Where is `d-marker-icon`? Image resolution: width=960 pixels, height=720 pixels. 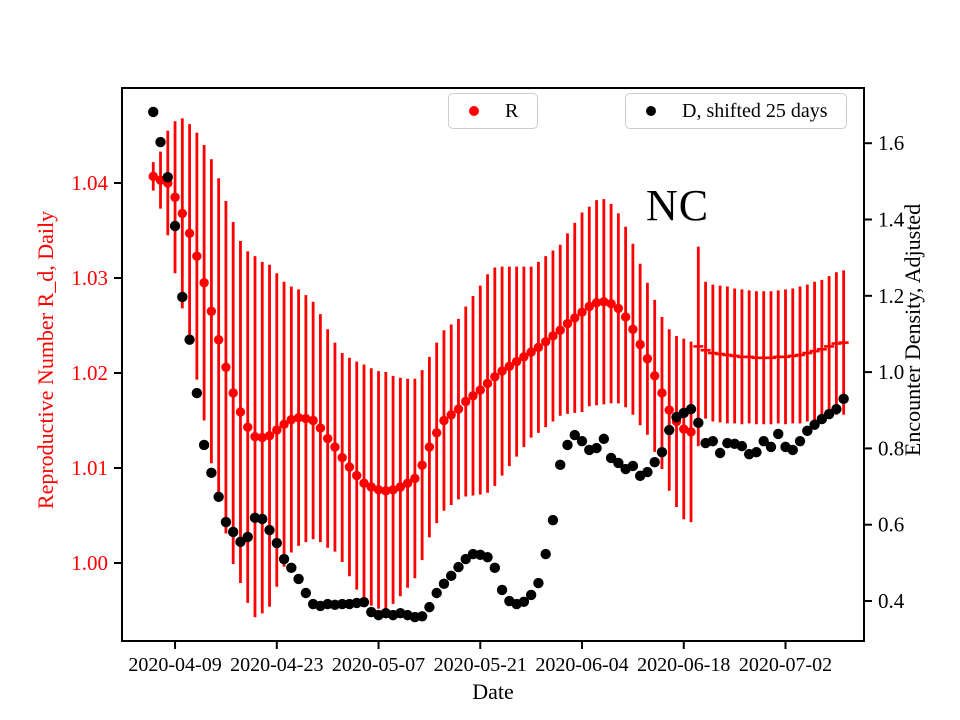 d-marker-icon is located at coordinates (651, 111).